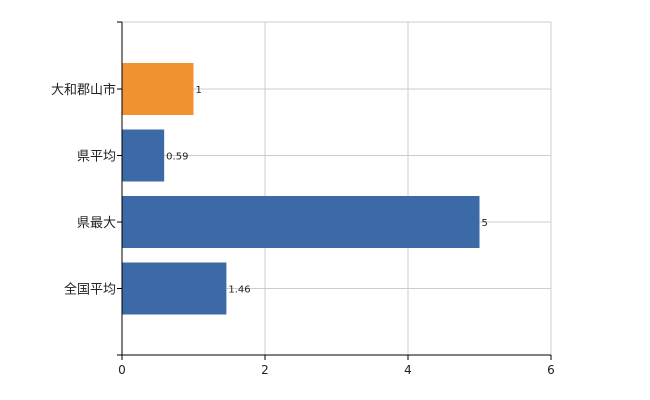 The height and width of the screenshot is (400, 650). Describe the element at coordinates (96, 157) in the screenshot. I see `category-label-1: 県平均` at that location.